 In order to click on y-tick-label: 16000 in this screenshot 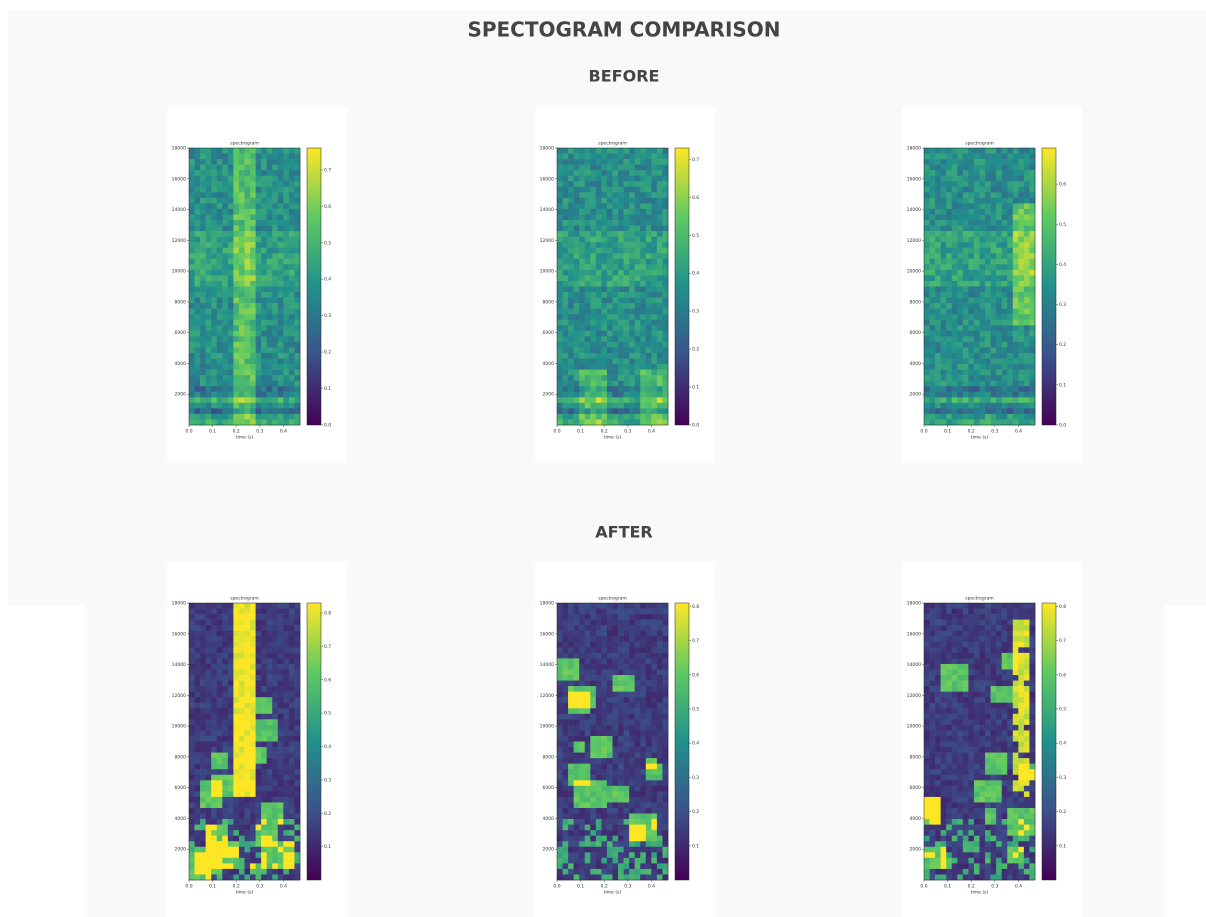, I will do `click(179, 634)`.